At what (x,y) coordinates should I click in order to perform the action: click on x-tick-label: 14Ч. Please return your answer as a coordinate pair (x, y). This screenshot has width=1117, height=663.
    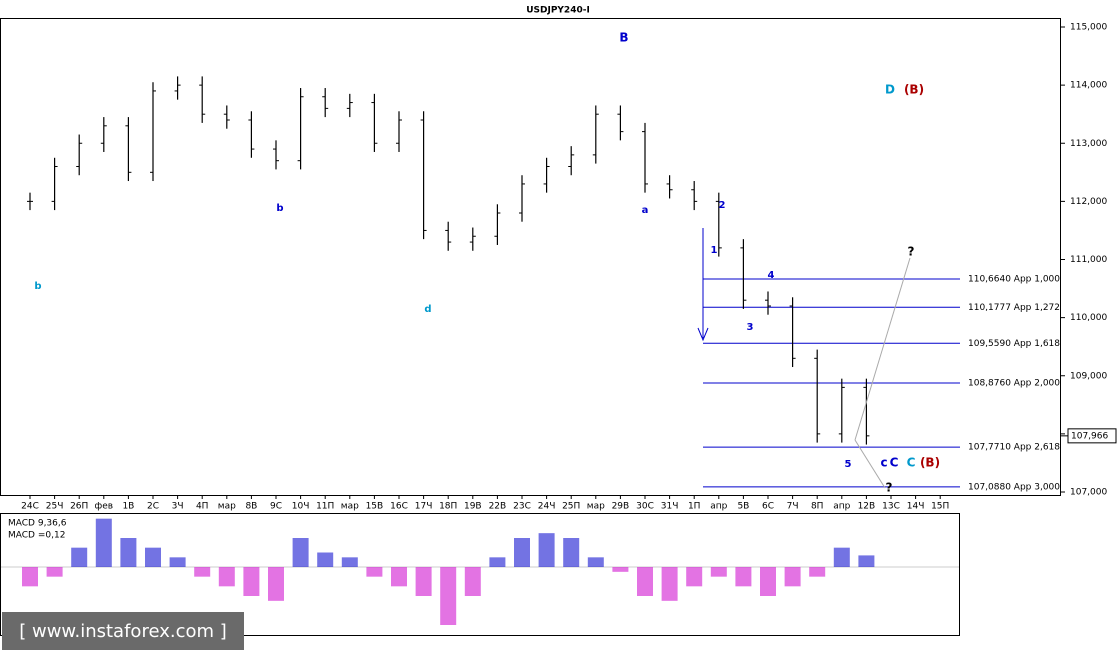
    Looking at the image, I should click on (916, 507).